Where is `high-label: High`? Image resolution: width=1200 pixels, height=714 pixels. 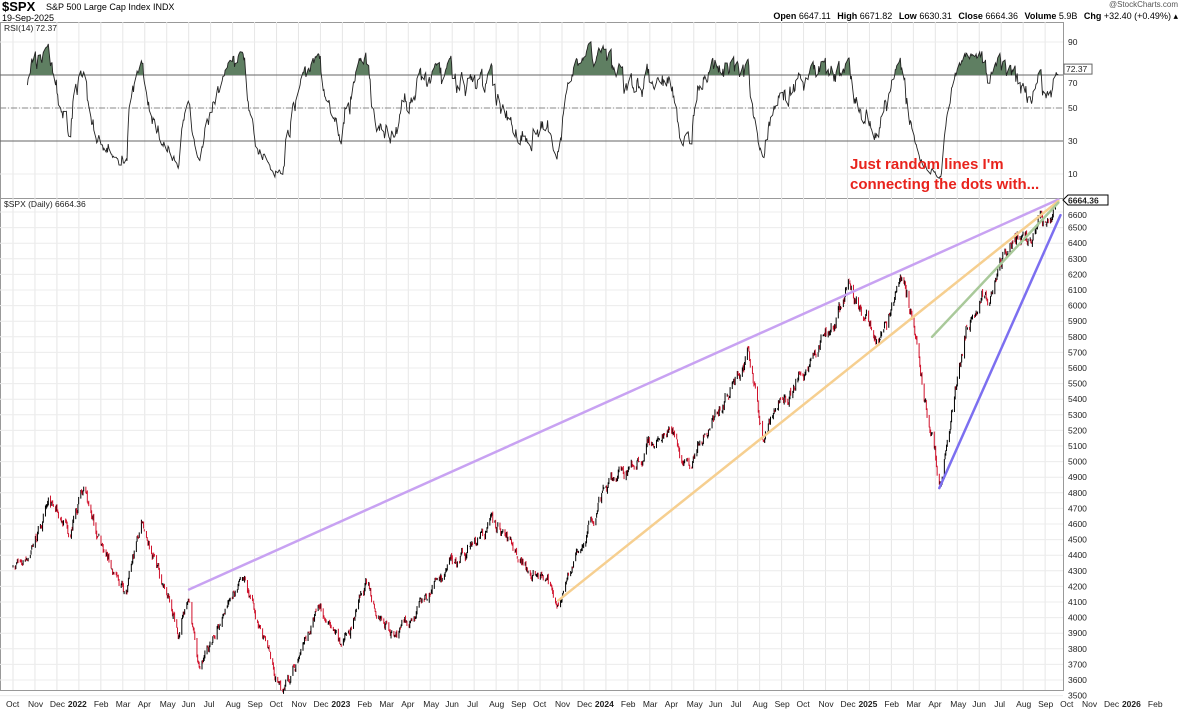 high-label: High is located at coordinates (847, 16).